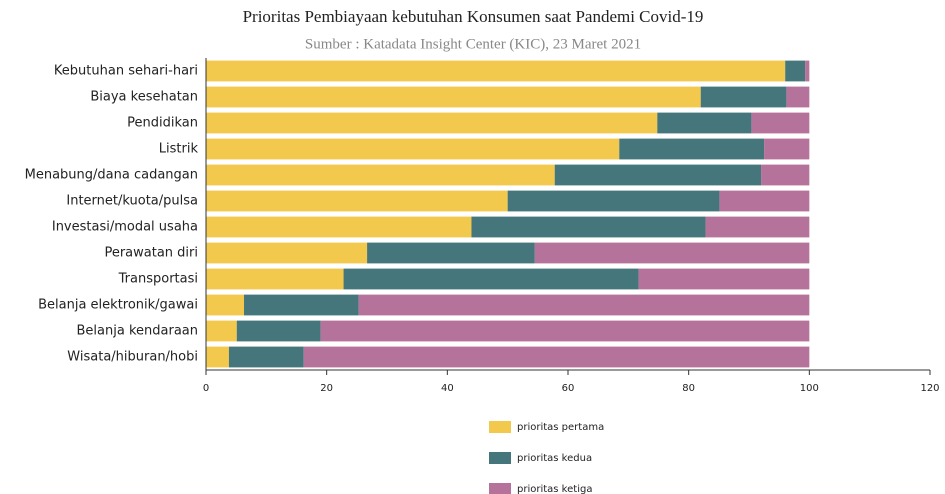 The image size is (945, 494). I want to click on x-tick-label: 120, so click(929, 388).